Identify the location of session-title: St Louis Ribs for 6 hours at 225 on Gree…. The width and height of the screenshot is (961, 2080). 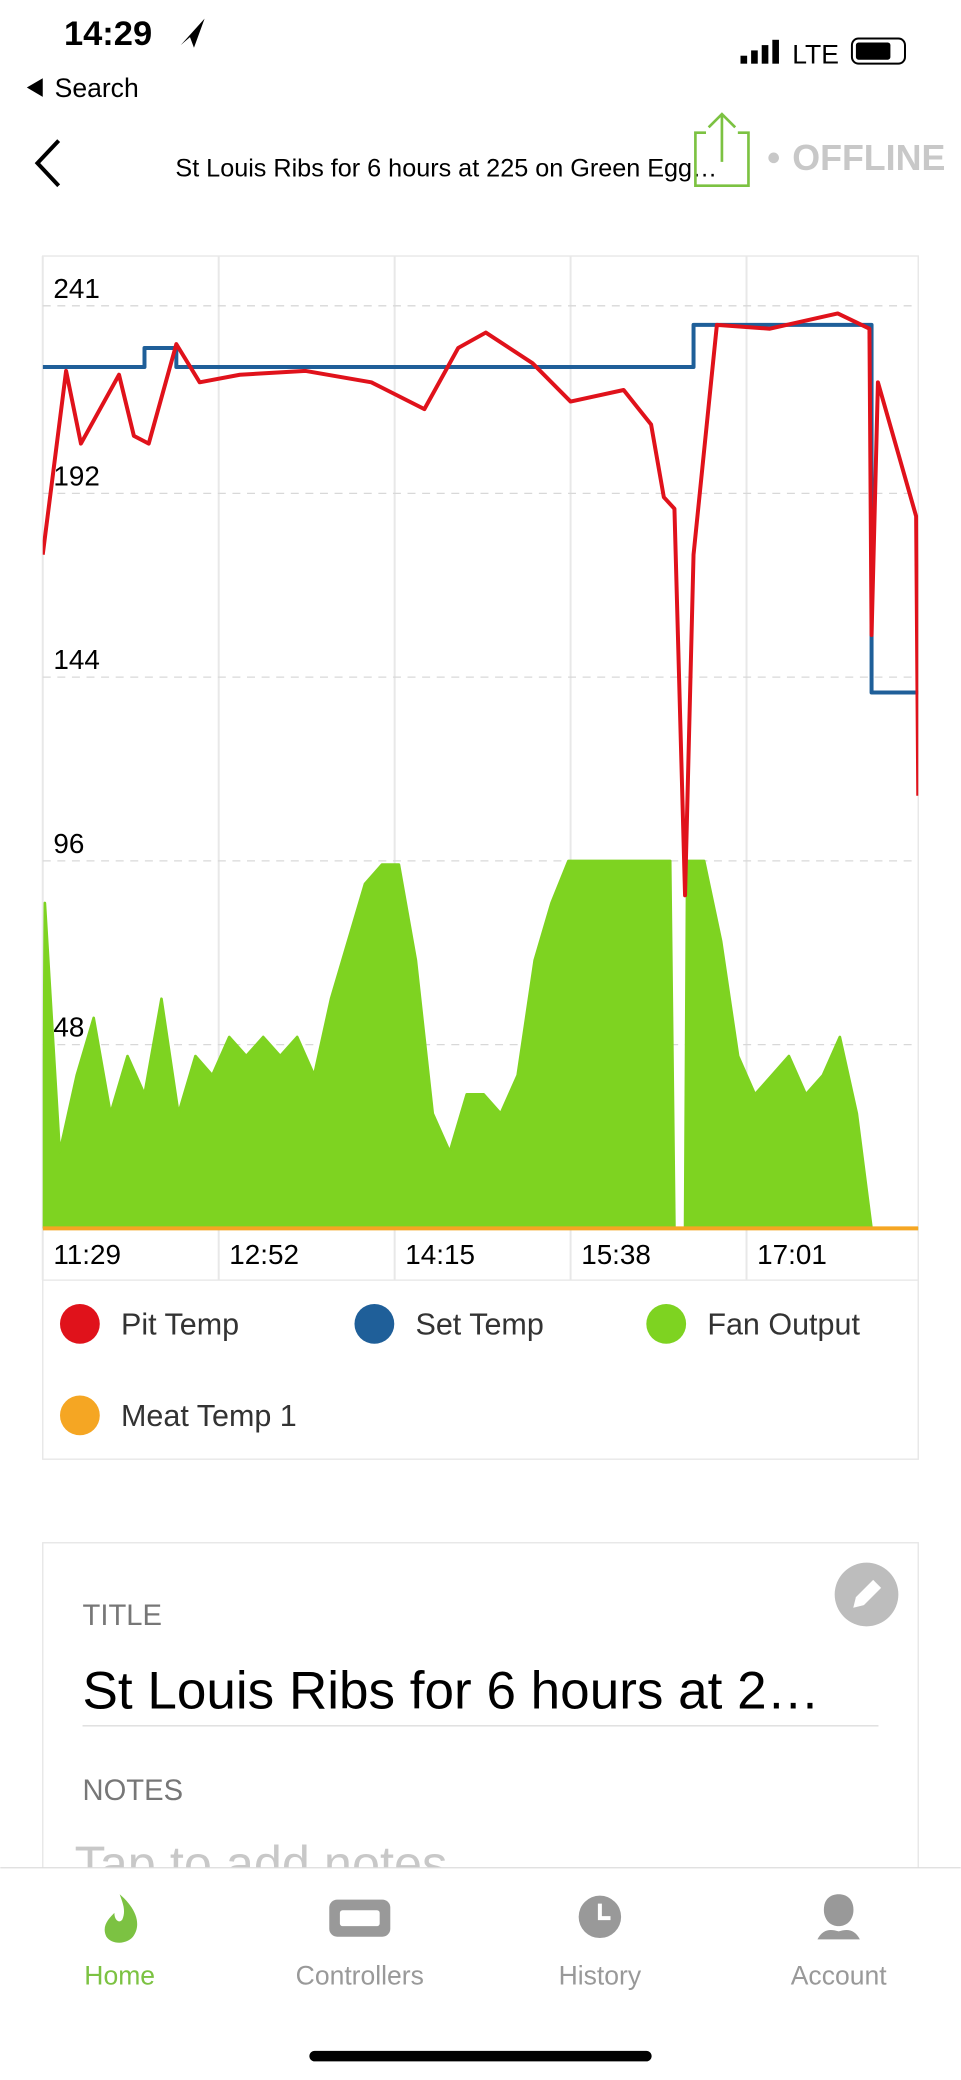
(446, 168).